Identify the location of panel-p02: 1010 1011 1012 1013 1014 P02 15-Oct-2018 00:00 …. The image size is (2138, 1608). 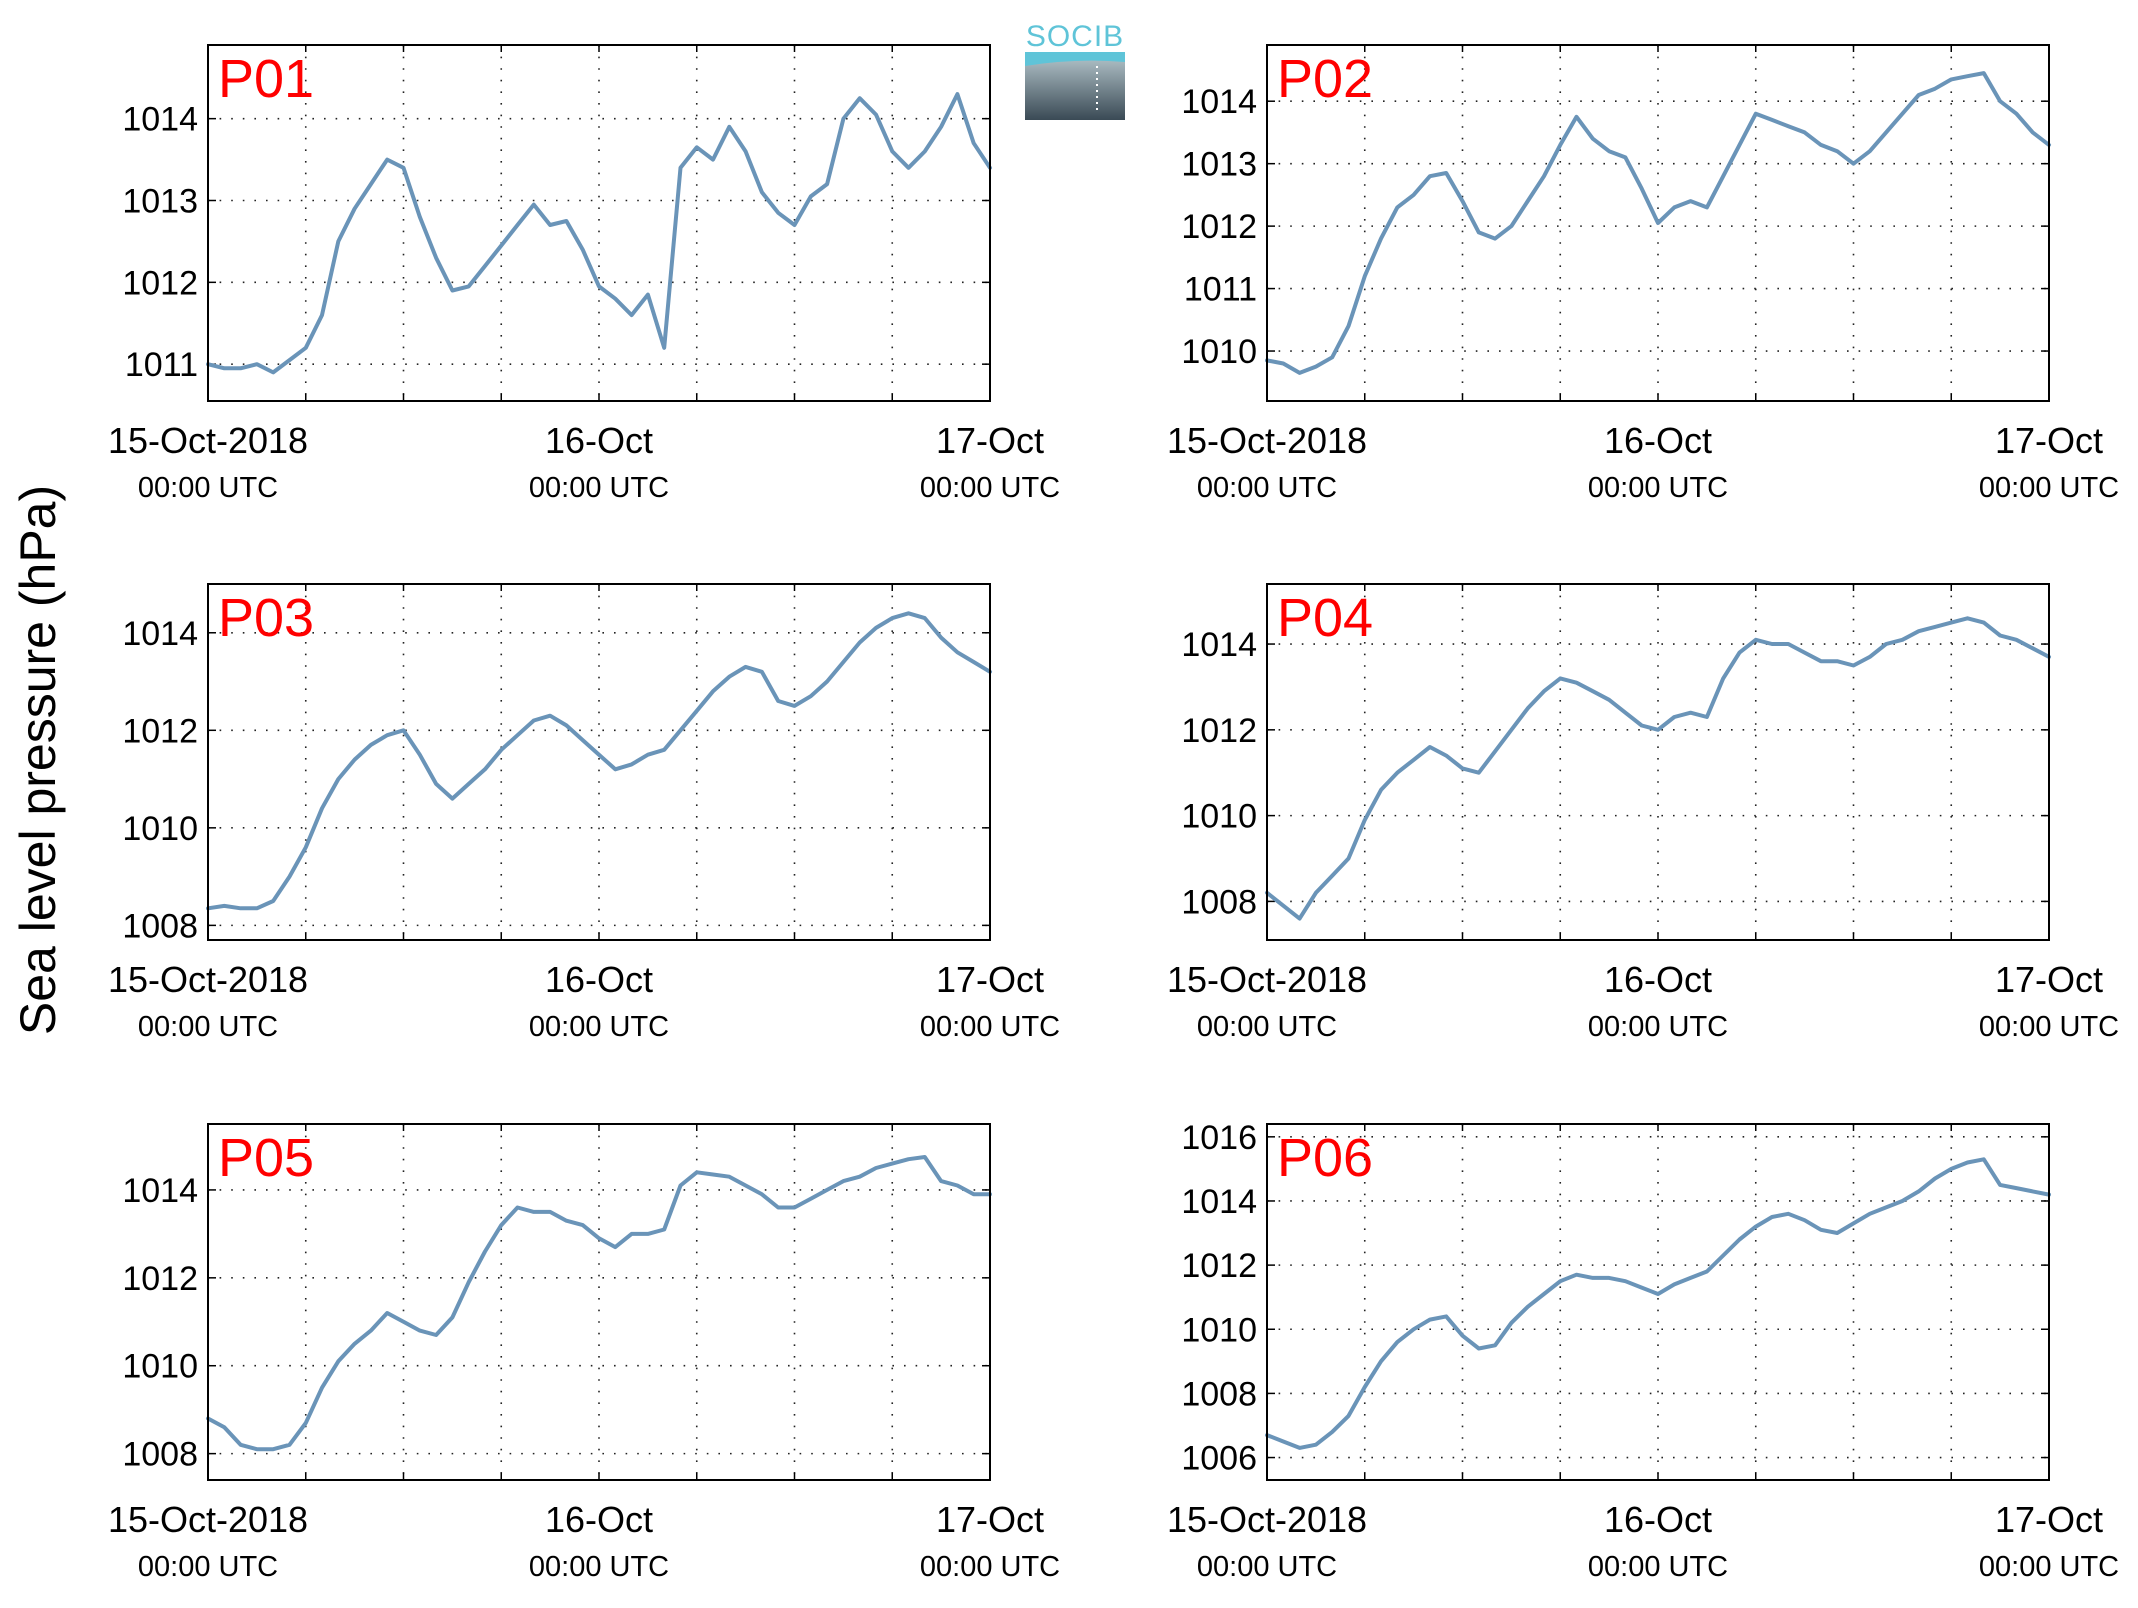
(1643, 274).